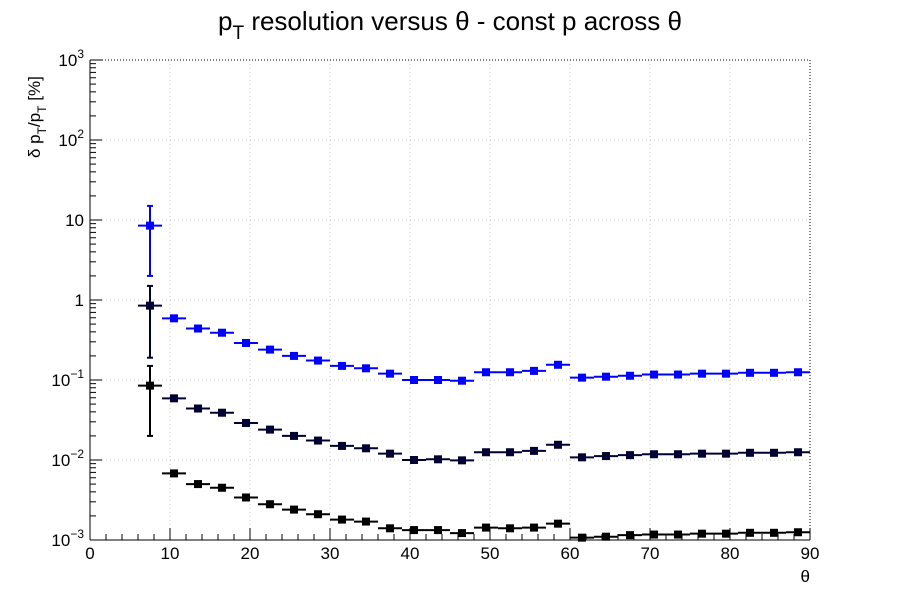  Describe the element at coordinates (410, 553) in the screenshot. I see `x-tick-label: 40` at that location.